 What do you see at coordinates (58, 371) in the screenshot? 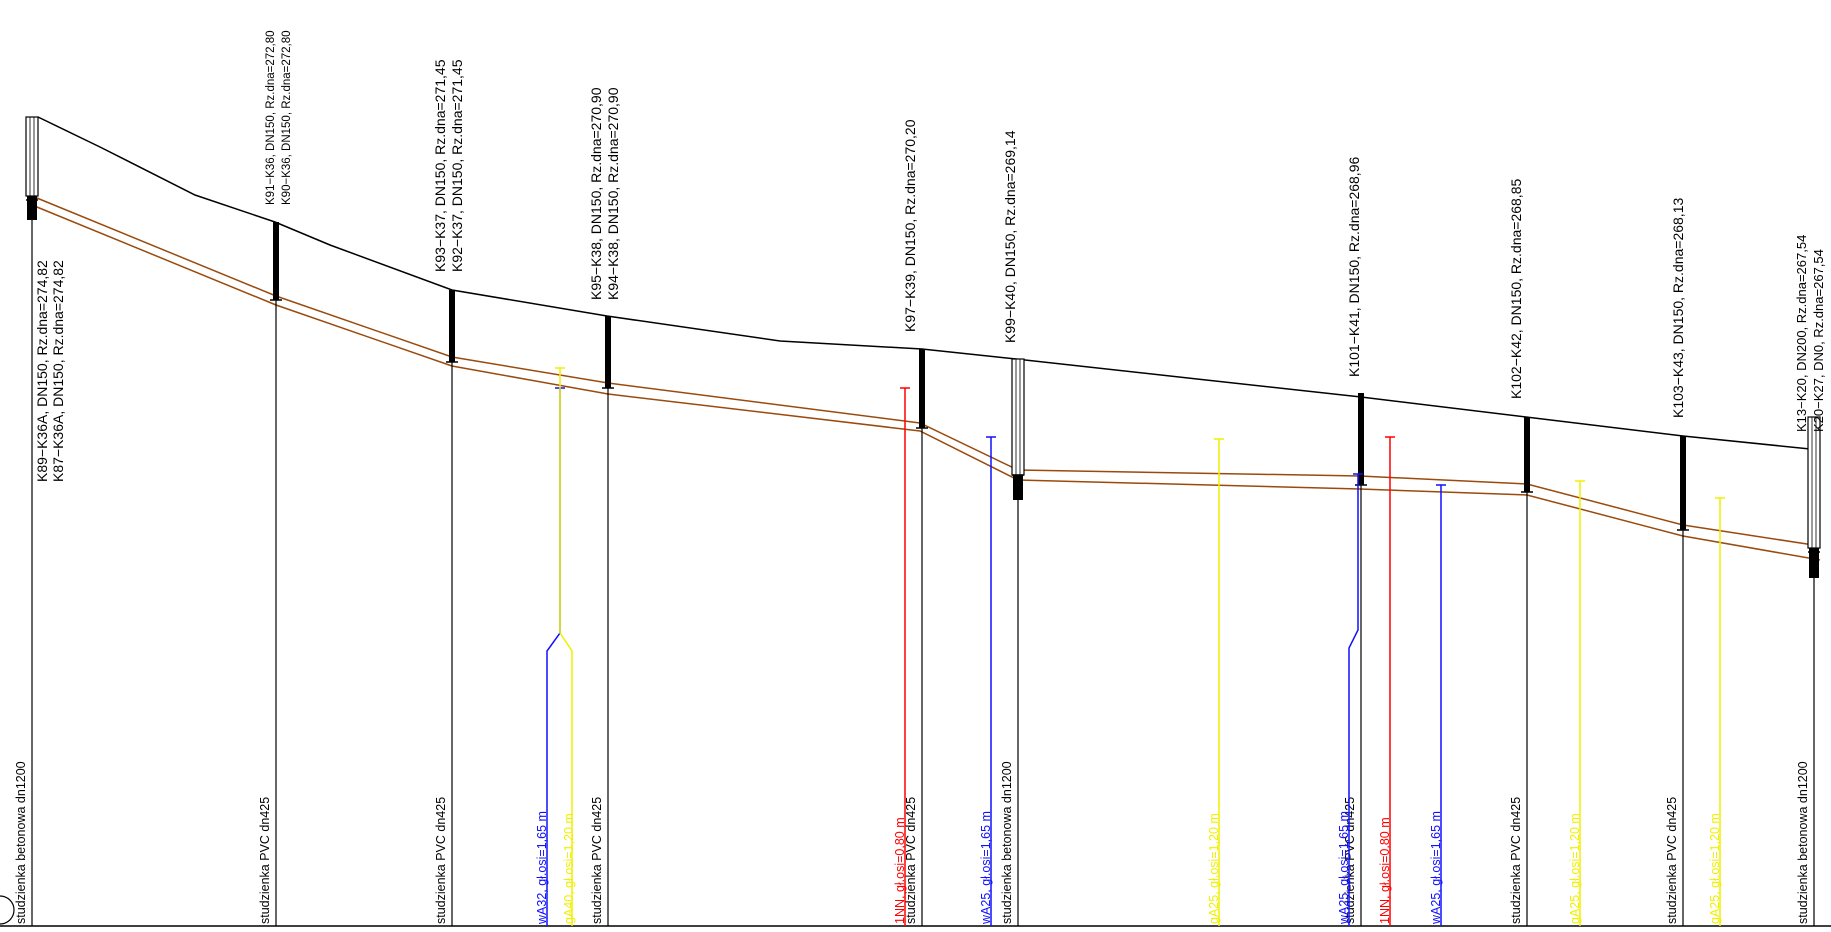
I see `manhole-top-label-2: K87−K36A, DN150, Rz.dna=274,82` at bounding box center [58, 371].